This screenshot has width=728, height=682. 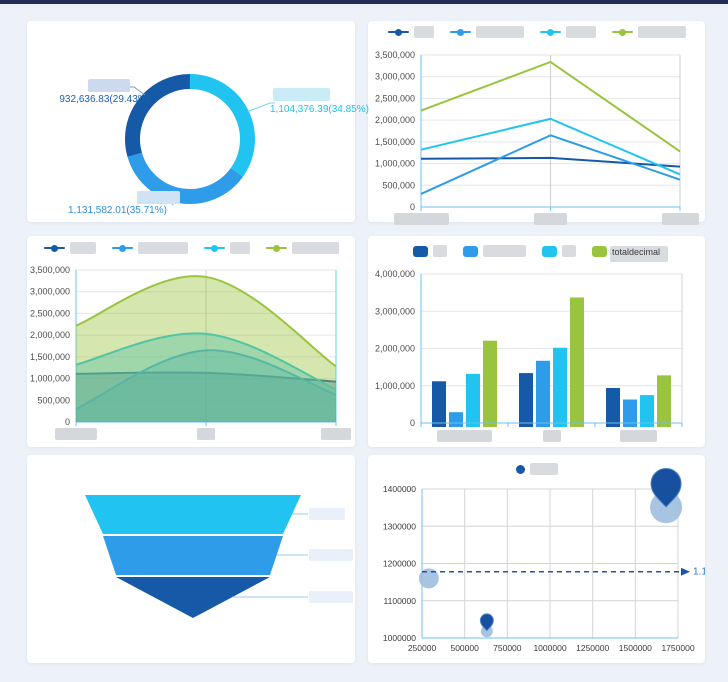 What do you see at coordinates (677, 648) in the screenshot?
I see `svg-text: 1750000` at bounding box center [677, 648].